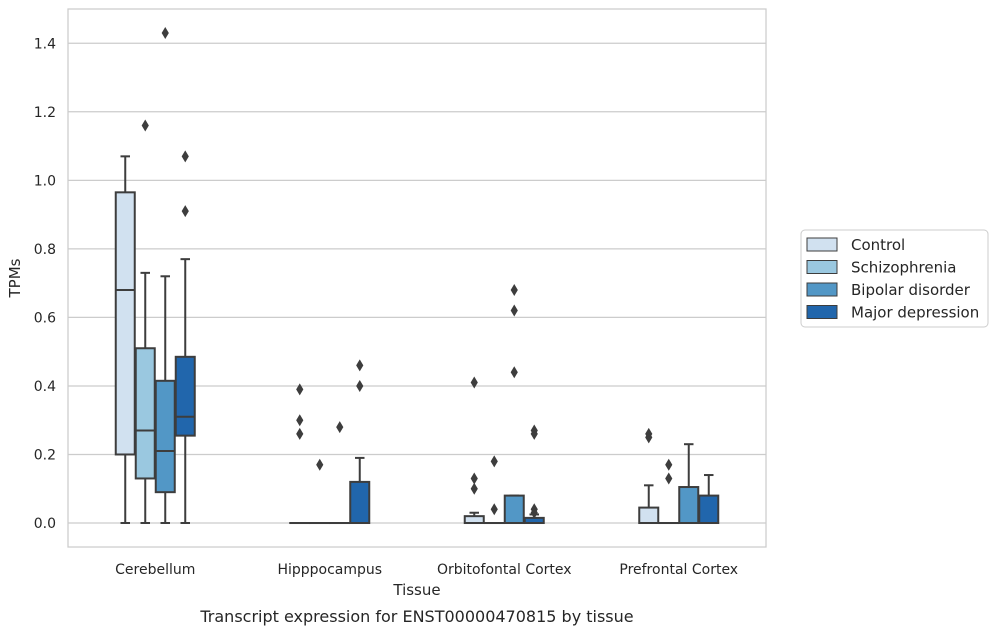  Describe the element at coordinates (45, 455) in the screenshot. I see `y-tick-label: 0.2` at that location.